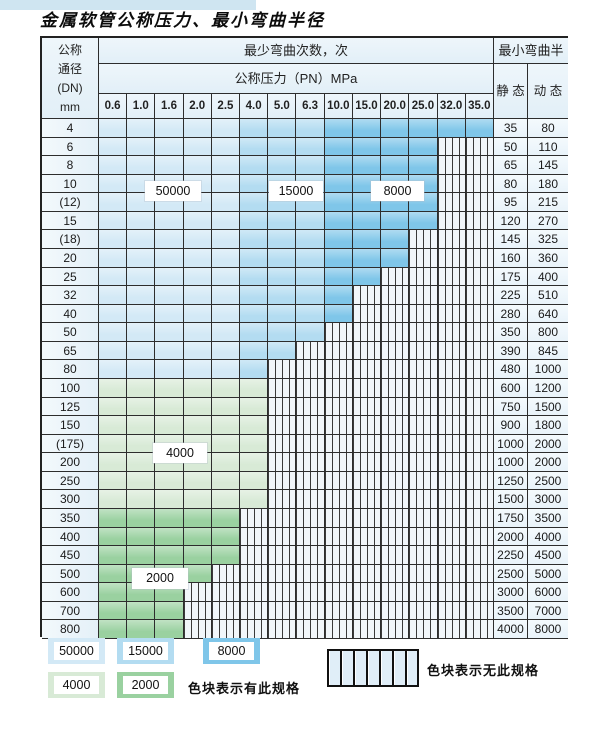 The width and height of the screenshot is (600, 743). What do you see at coordinates (511, 481) in the screenshot?
I see `static-radius-cell: 1250` at bounding box center [511, 481].